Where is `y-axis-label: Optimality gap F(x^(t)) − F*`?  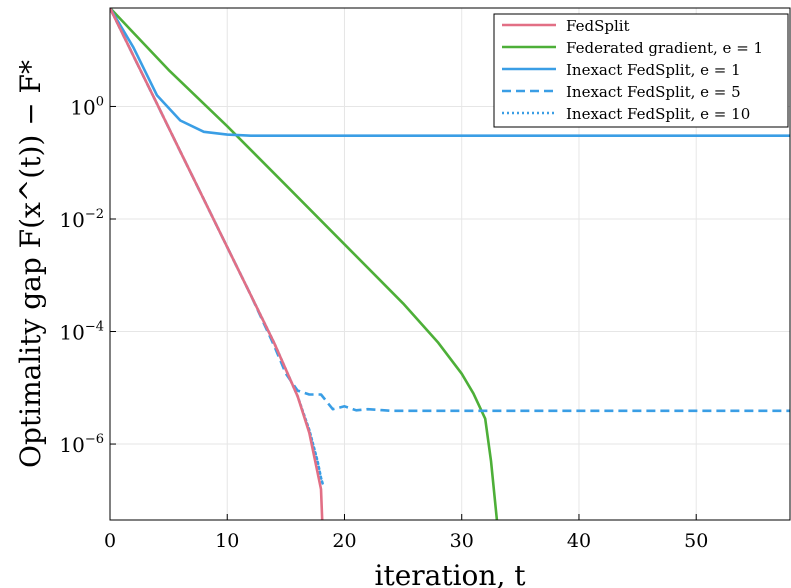 y-axis-label: Optimality gap F(x^(t)) − F* is located at coordinates (30, 264).